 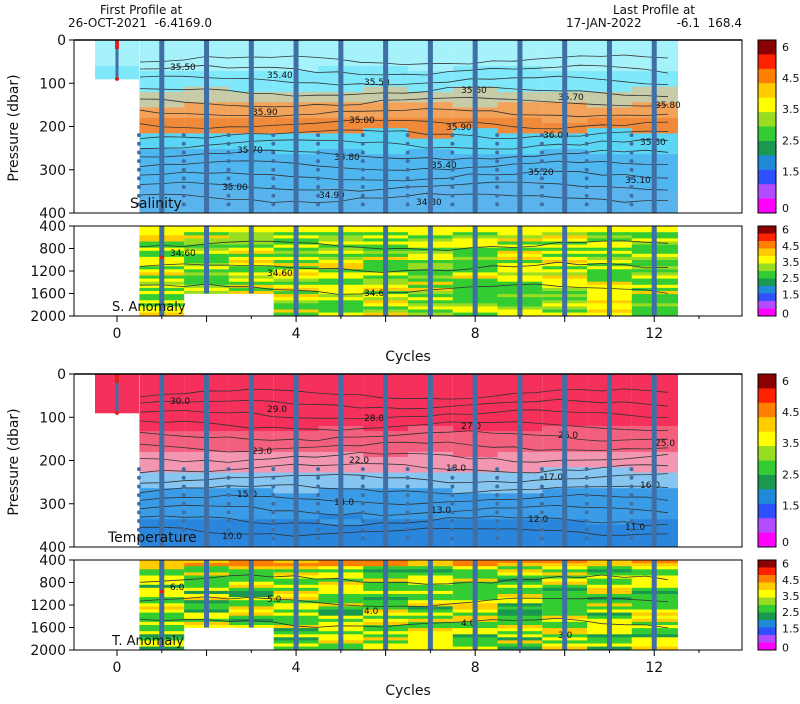 I want to click on y-tick-label: 200, so click(x=52, y=462).